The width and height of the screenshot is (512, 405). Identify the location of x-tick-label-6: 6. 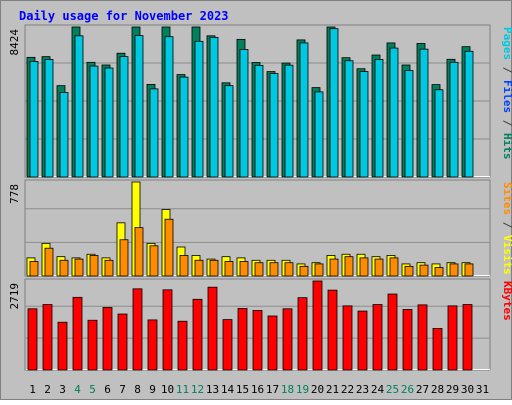
(107, 389).